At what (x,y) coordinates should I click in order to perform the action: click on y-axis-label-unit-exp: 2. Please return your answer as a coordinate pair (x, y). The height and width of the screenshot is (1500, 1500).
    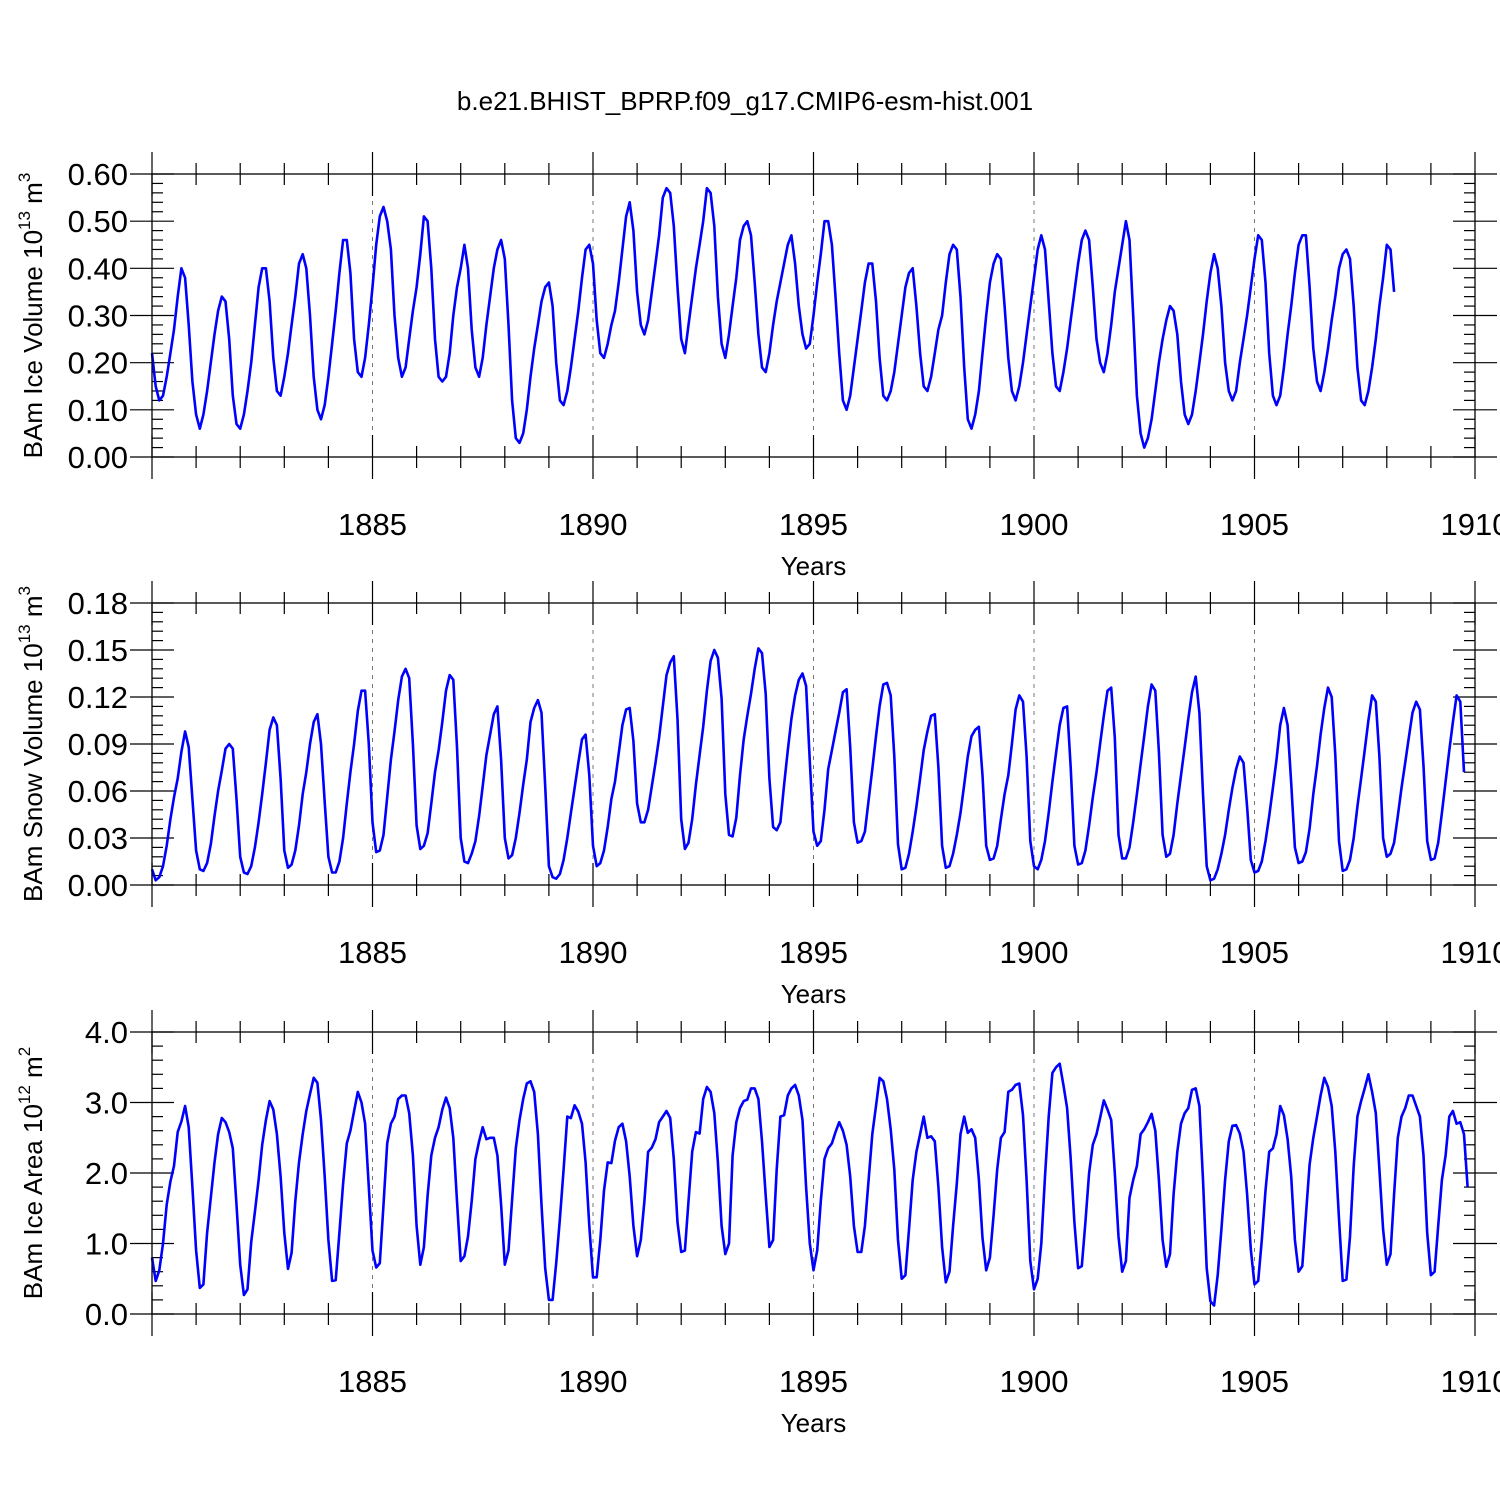
    Looking at the image, I should click on (24, 1051).